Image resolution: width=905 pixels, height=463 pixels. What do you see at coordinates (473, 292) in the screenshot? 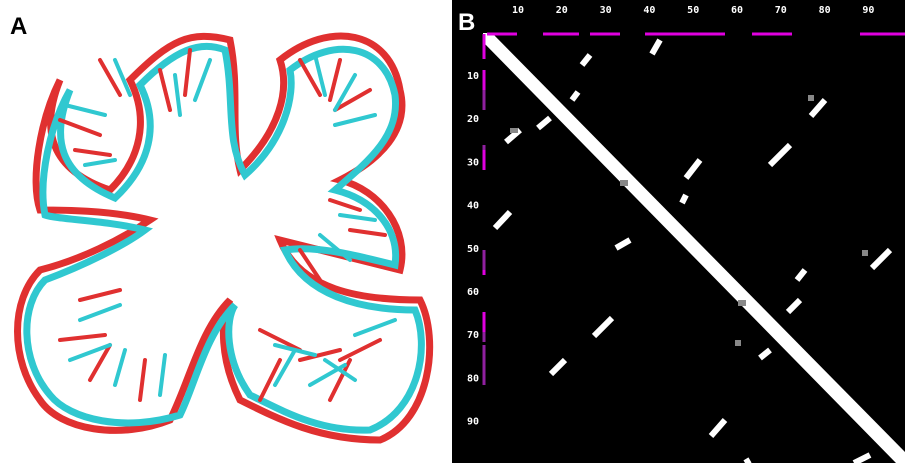
I see `left-tick-label: 60` at bounding box center [473, 292].